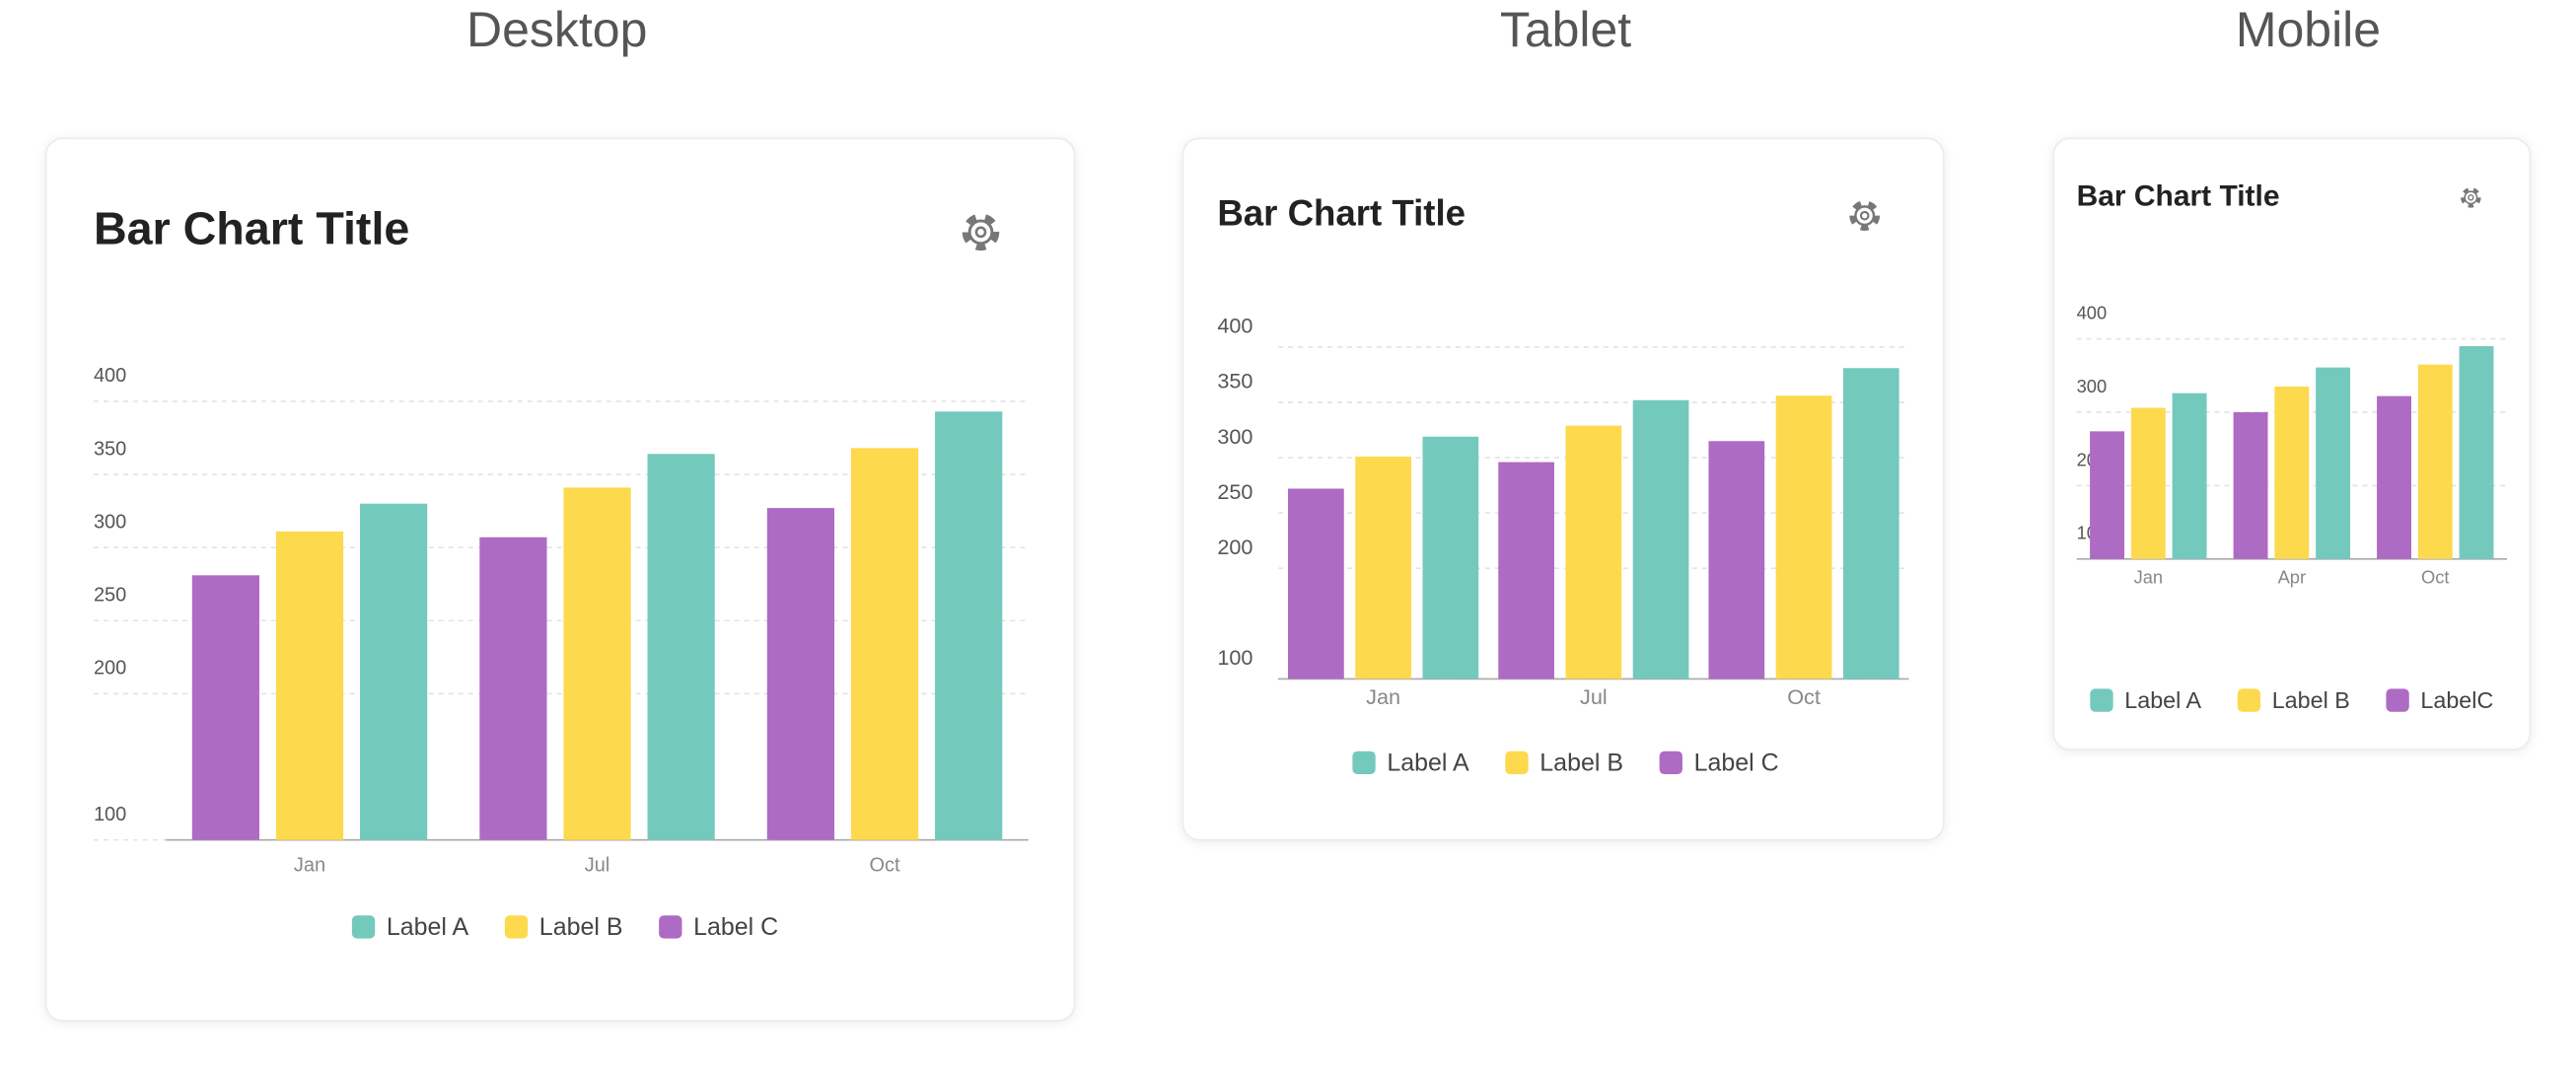 The height and width of the screenshot is (1072, 2576). I want to click on legend-item: LabelC, so click(2440, 700).